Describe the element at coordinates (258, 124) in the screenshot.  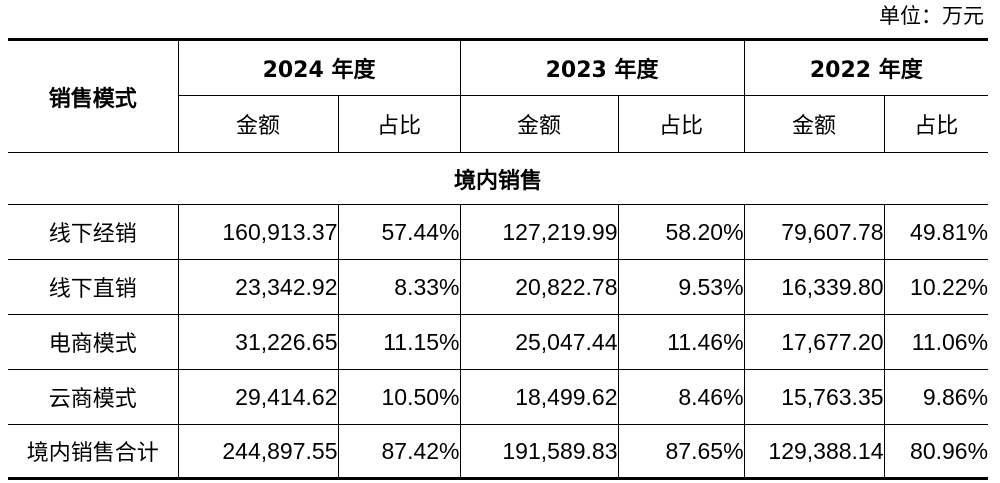
I see `header-amount-2024: 金额` at that location.